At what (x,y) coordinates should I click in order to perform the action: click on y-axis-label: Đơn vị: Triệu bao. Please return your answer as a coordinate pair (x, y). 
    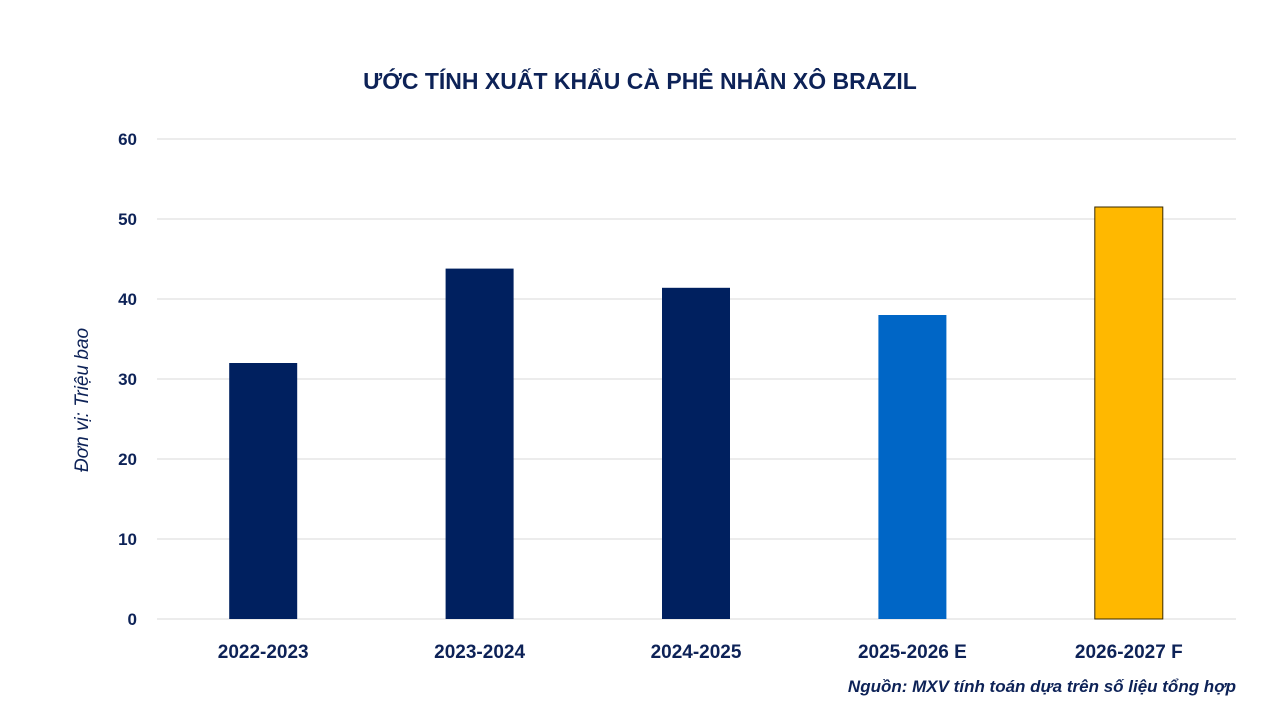
    Looking at the image, I should click on (82, 400).